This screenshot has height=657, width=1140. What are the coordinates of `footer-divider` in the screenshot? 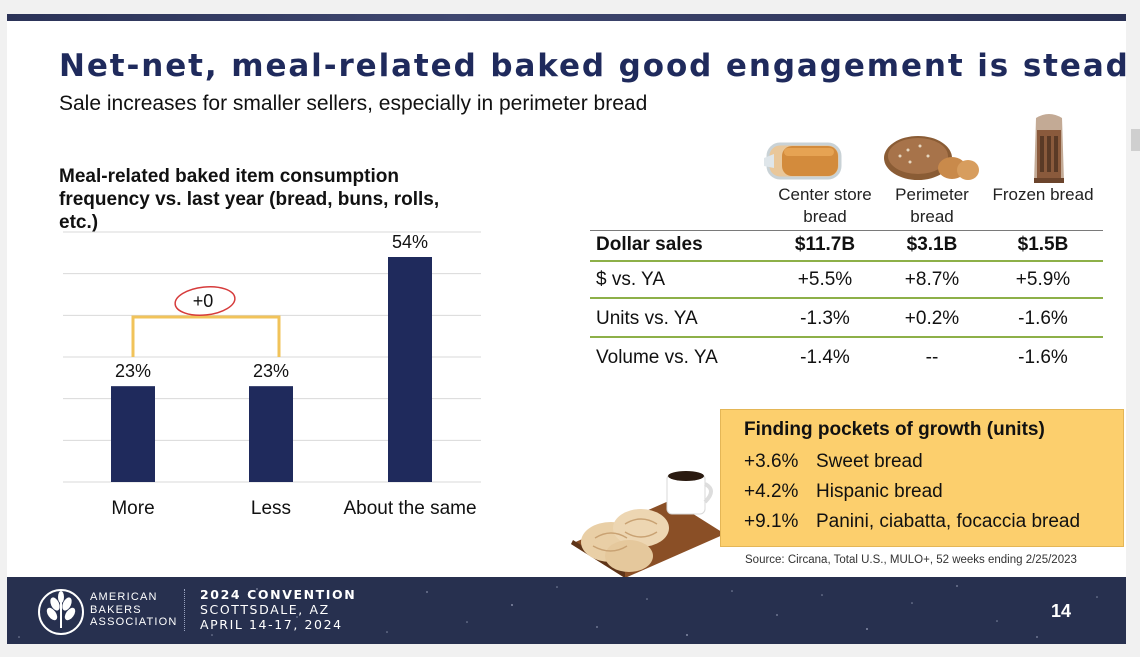 It's located at (184, 610).